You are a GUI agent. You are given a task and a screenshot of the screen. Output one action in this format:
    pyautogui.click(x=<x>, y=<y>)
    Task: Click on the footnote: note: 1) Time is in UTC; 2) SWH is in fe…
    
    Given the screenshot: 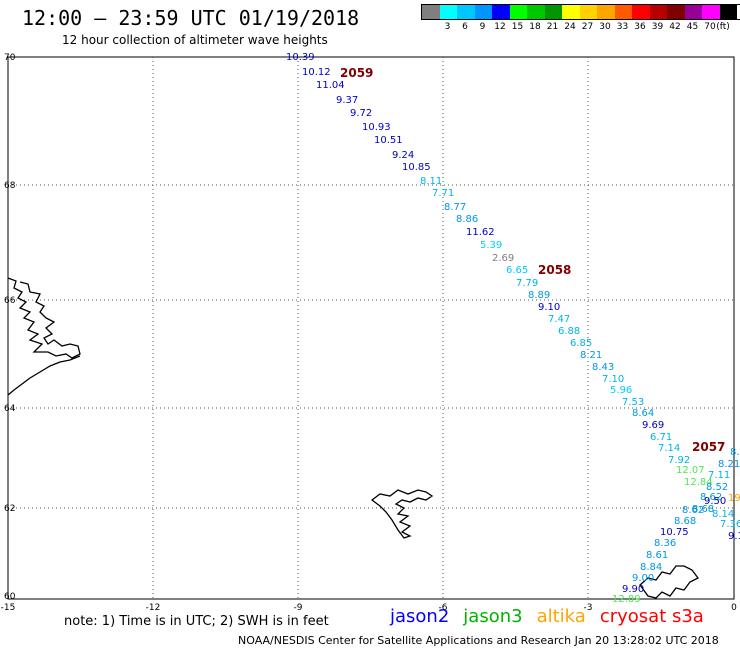 What is the action you would take?
    pyautogui.click(x=196, y=621)
    